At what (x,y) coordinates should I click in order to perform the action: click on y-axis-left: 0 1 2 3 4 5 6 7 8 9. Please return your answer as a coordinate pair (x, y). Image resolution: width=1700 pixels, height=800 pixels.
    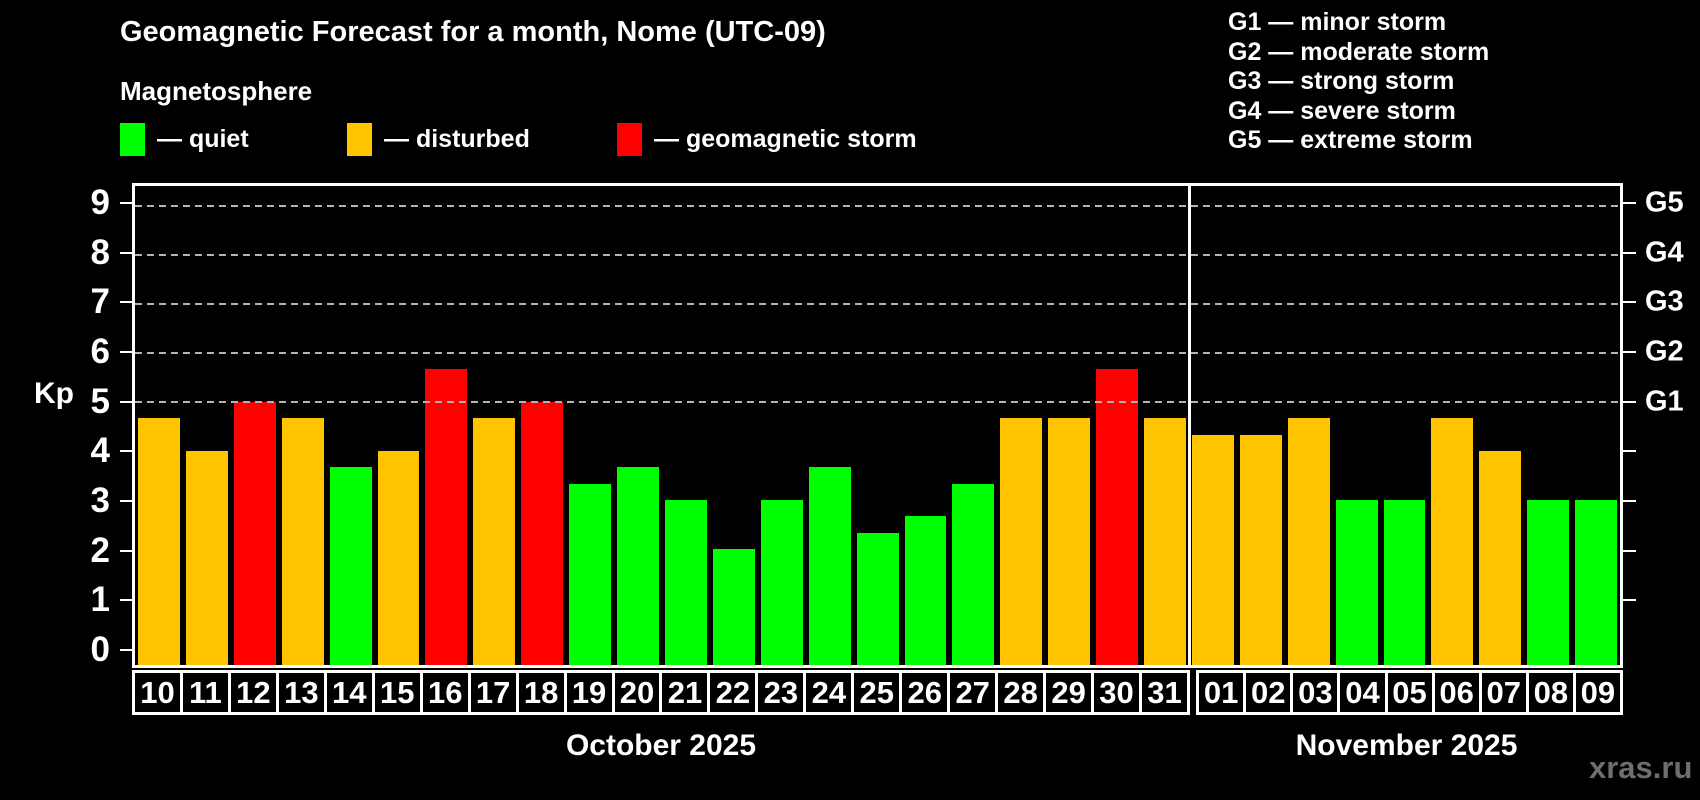
    Looking at the image, I should click on (66, 425).